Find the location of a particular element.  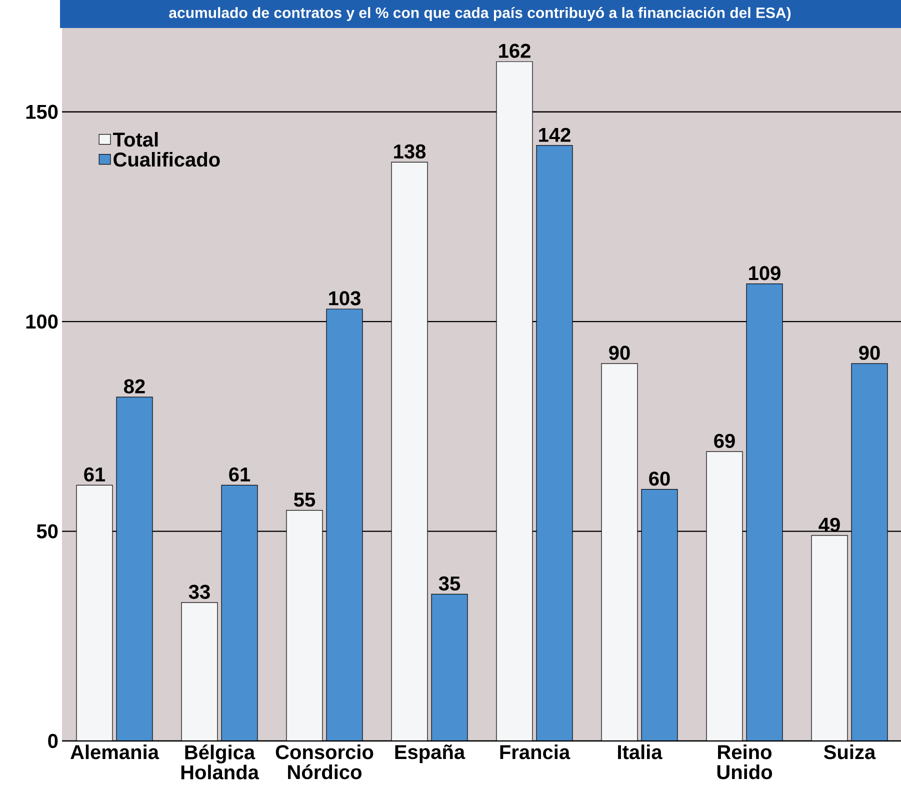

x-tick-label: Alemania is located at coordinates (115, 752).